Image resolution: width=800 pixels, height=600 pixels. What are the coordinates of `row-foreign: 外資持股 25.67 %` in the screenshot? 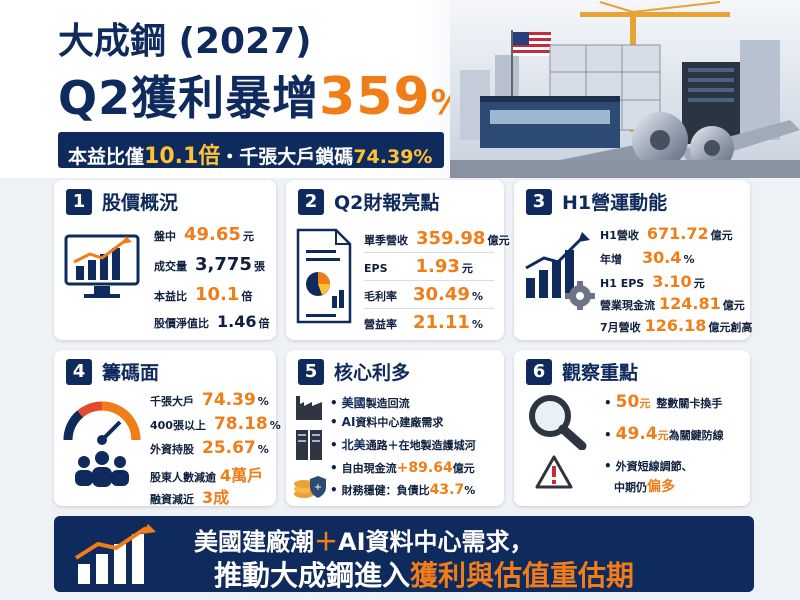 It's located at (209, 448).